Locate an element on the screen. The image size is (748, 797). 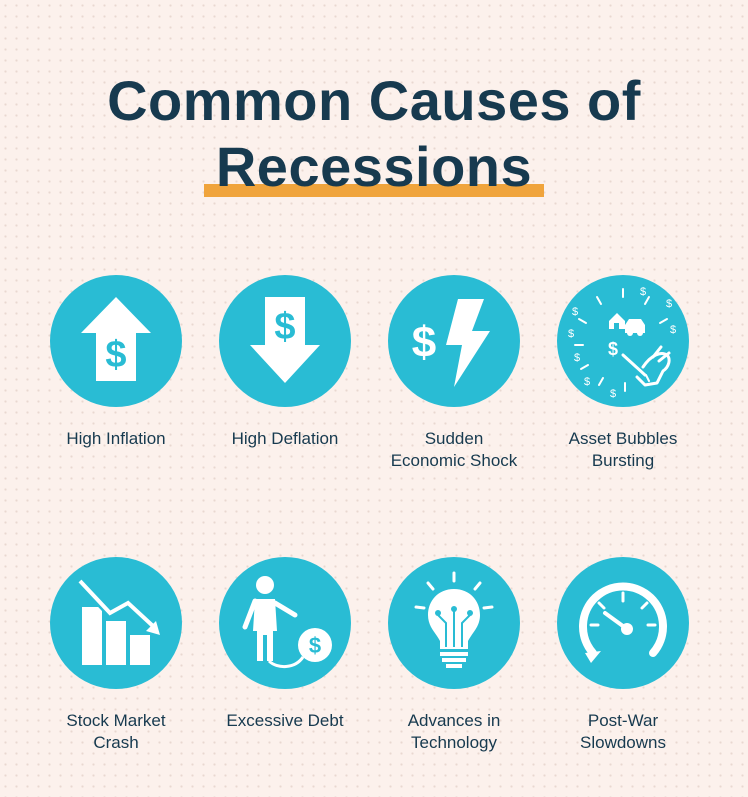
title-line-2-wrap: Recessions is located at coordinates (374, 167).